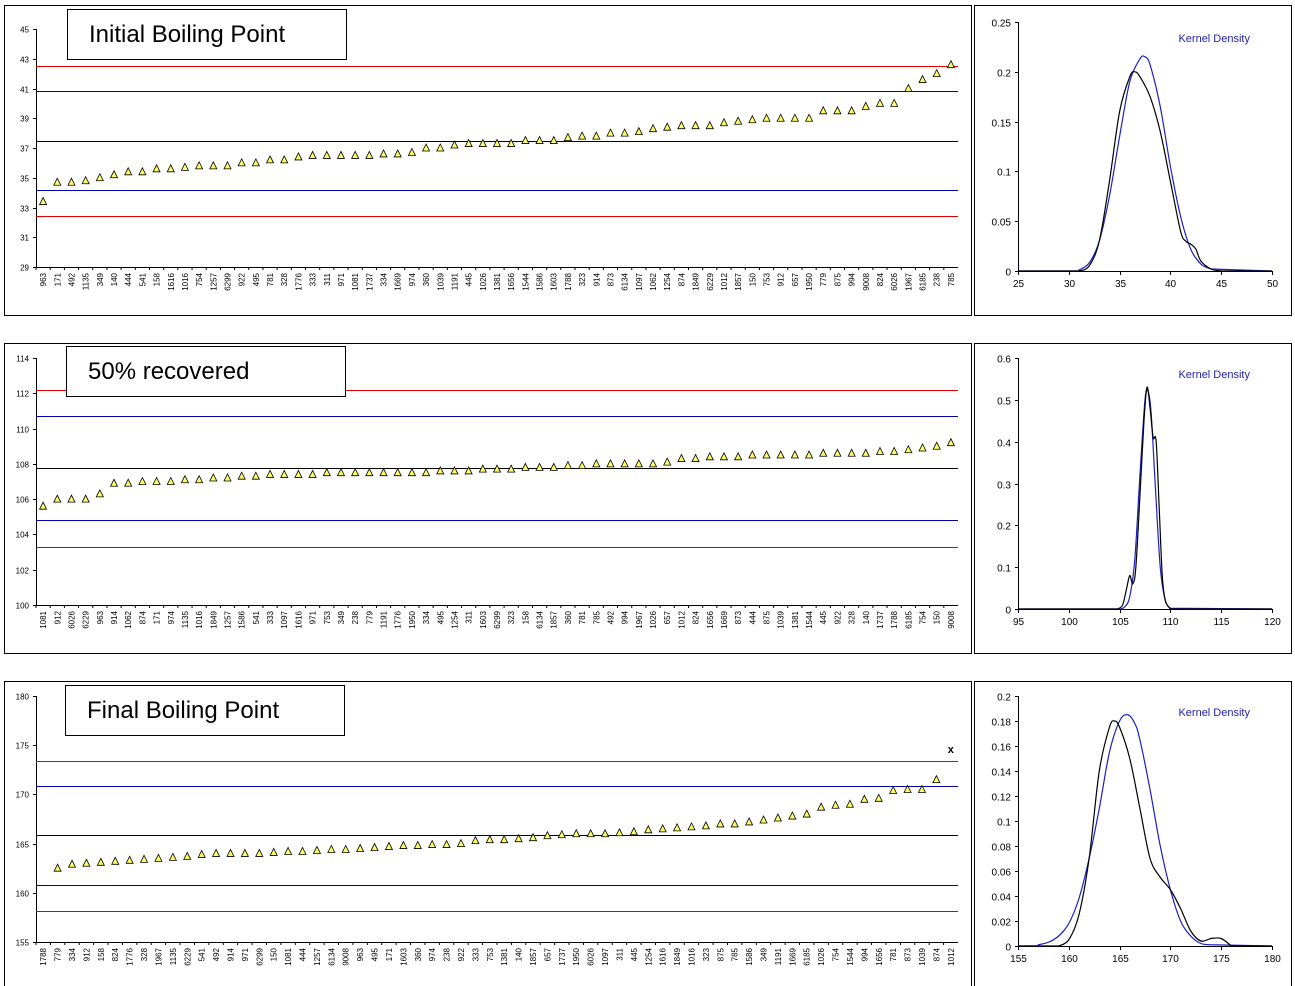 The height and width of the screenshot is (986, 1295). What do you see at coordinates (540, 619) in the screenshot?
I see `x-tick-label: 6134` at bounding box center [540, 619].